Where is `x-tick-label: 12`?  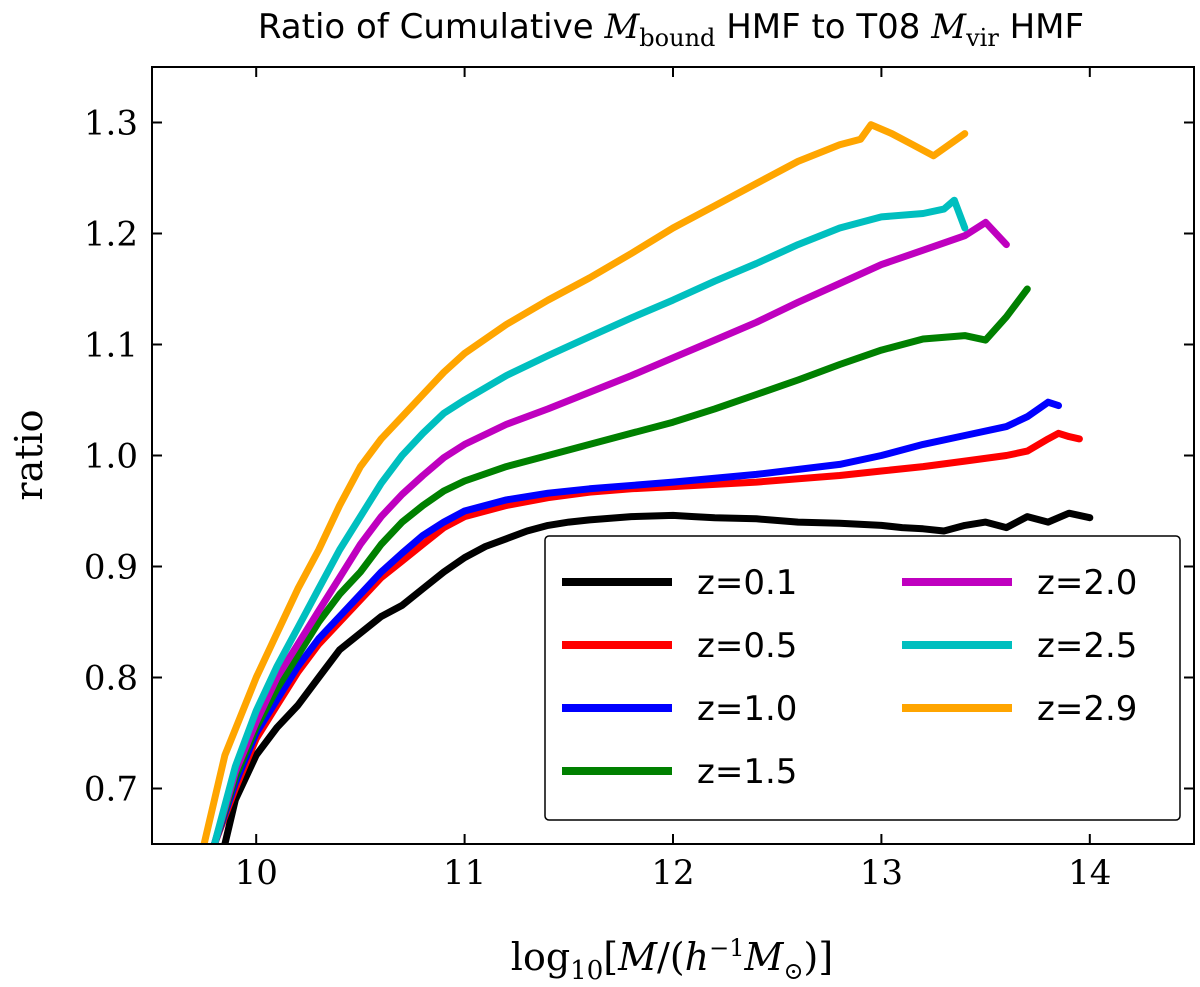
x-tick-label: 12 is located at coordinates (672, 873).